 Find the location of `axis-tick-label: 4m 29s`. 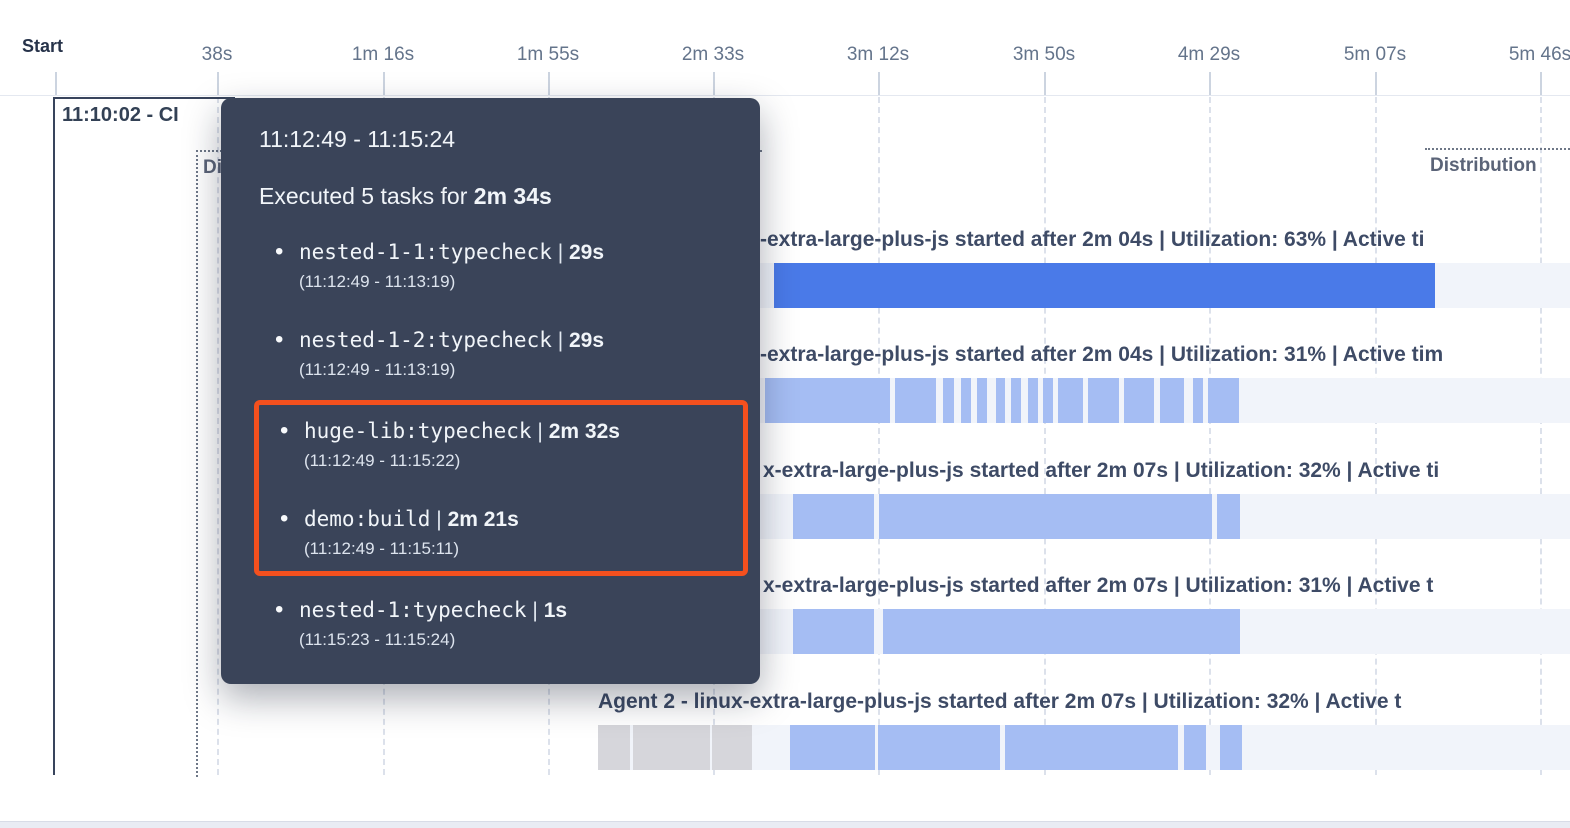

axis-tick-label: 4m 29s is located at coordinates (1209, 54).